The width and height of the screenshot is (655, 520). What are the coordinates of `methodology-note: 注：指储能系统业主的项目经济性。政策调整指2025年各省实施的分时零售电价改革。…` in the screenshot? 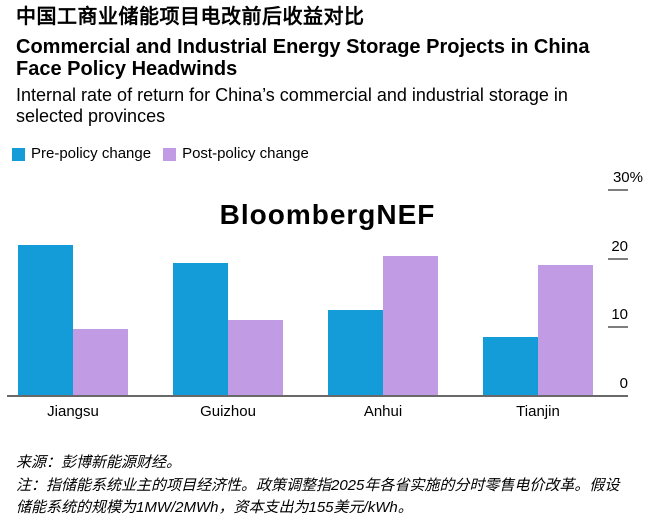 It's located at (318, 496).